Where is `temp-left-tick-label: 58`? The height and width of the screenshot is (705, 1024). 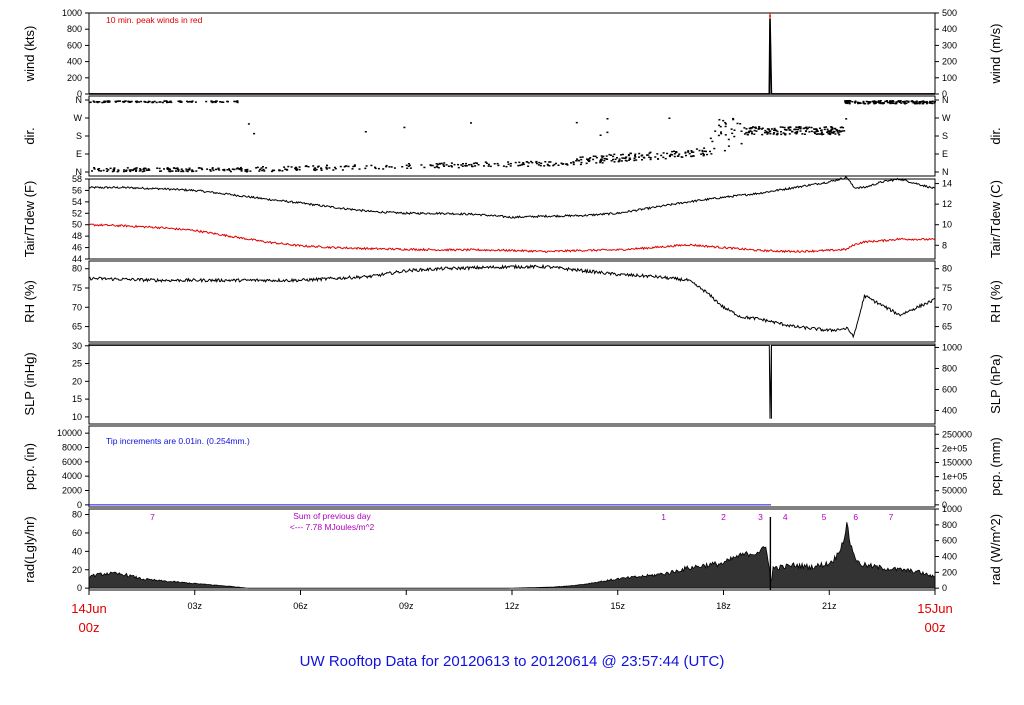 temp-left-tick-label: 58 is located at coordinates (77, 179).